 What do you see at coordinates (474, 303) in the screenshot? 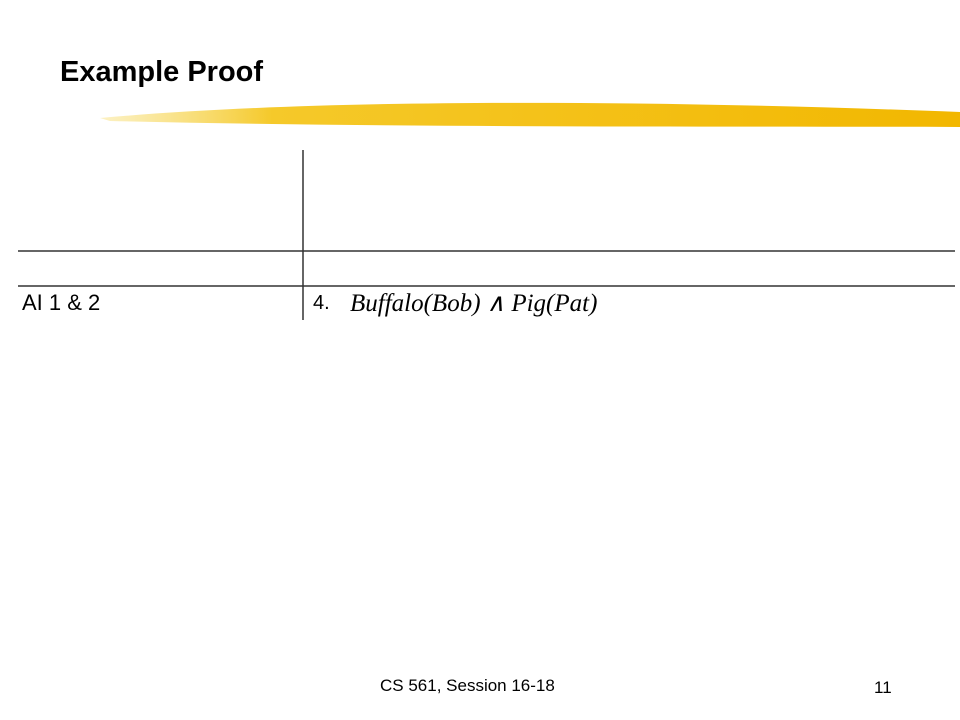
I see `formula: Buffalo(Bob) ∧ Pig(Pat)` at bounding box center [474, 303].